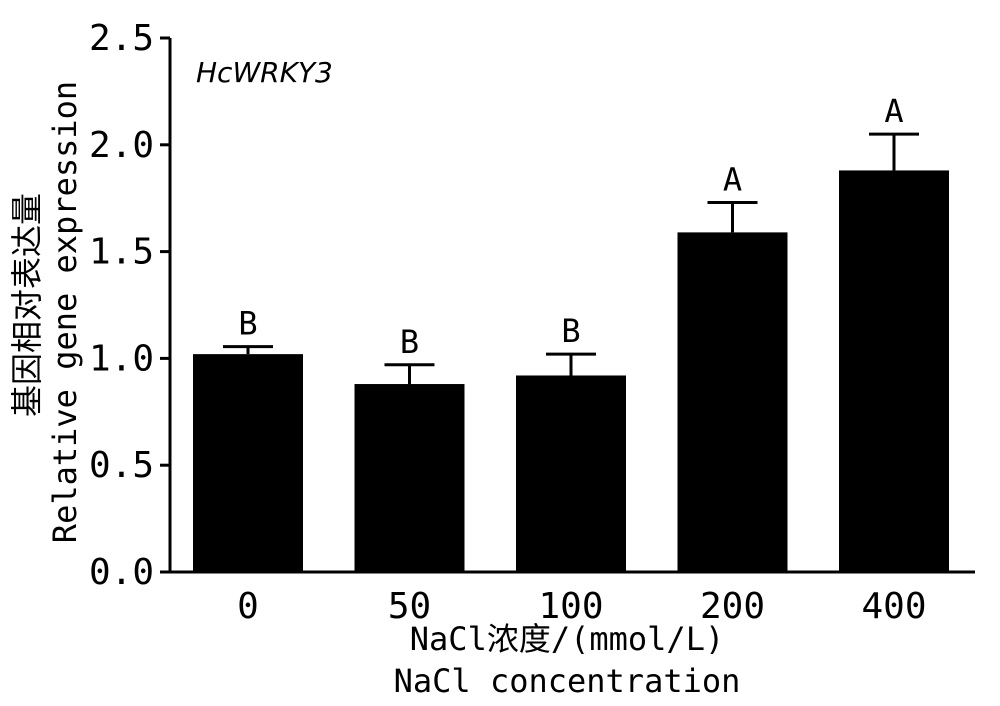 Image resolution: width=1000 pixels, height=706 pixels. What do you see at coordinates (121, 465) in the screenshot?
I see `y-tick-label: 0.5` at bounding box center [121, 465].